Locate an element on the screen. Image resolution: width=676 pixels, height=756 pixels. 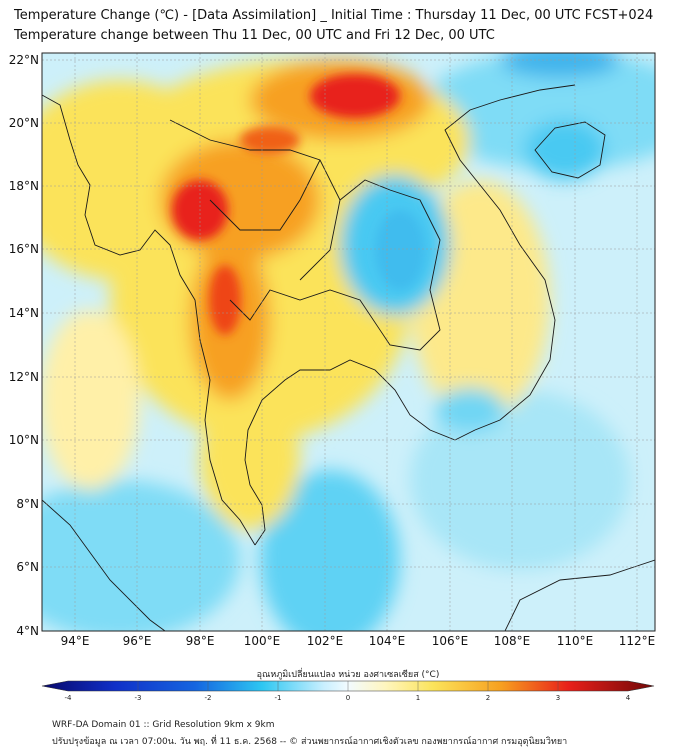
lon-label-94: 94°E is located at coordinates (75, 641).